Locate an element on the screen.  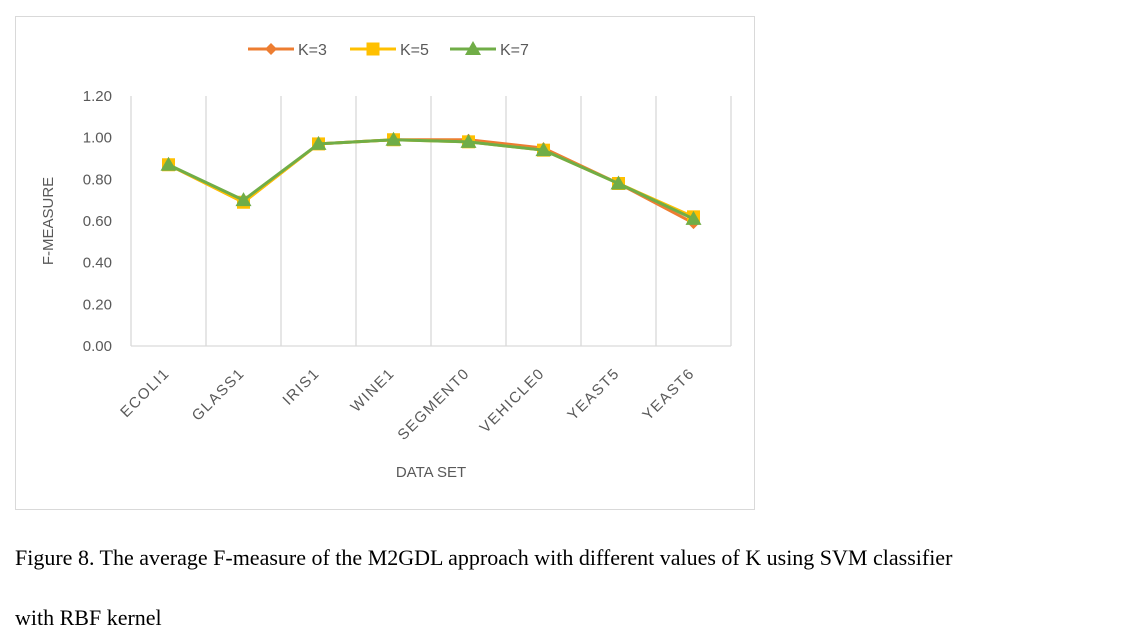
y-tick-label: 0.80 is located at coordinates (97, 179).